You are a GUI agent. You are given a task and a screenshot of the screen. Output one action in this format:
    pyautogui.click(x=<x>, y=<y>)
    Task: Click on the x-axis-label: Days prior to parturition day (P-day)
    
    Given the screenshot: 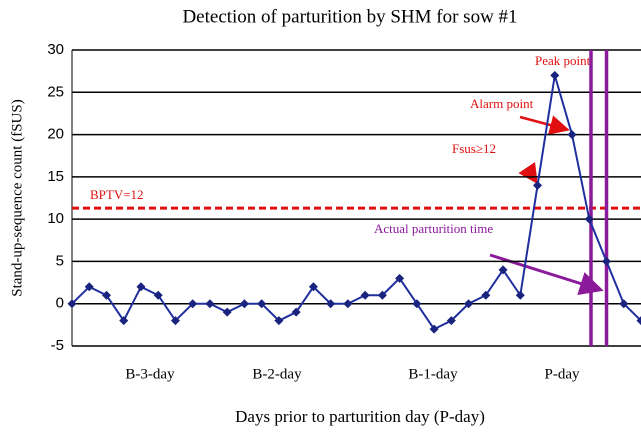 What is the action you would take?
    pyautogui.click(x=360, y=416)
    